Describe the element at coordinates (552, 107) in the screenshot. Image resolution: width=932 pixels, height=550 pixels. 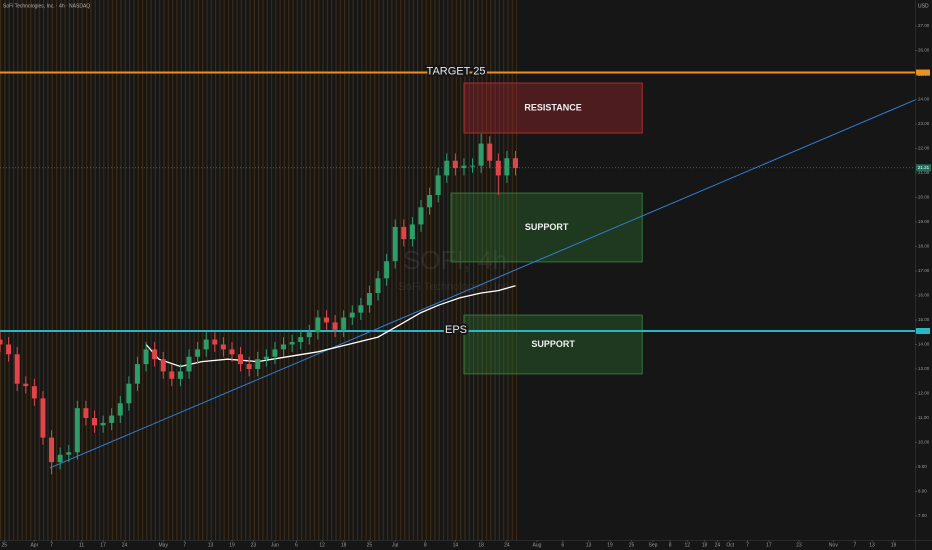
I see `zone-label: RESISTANCE` at that location.